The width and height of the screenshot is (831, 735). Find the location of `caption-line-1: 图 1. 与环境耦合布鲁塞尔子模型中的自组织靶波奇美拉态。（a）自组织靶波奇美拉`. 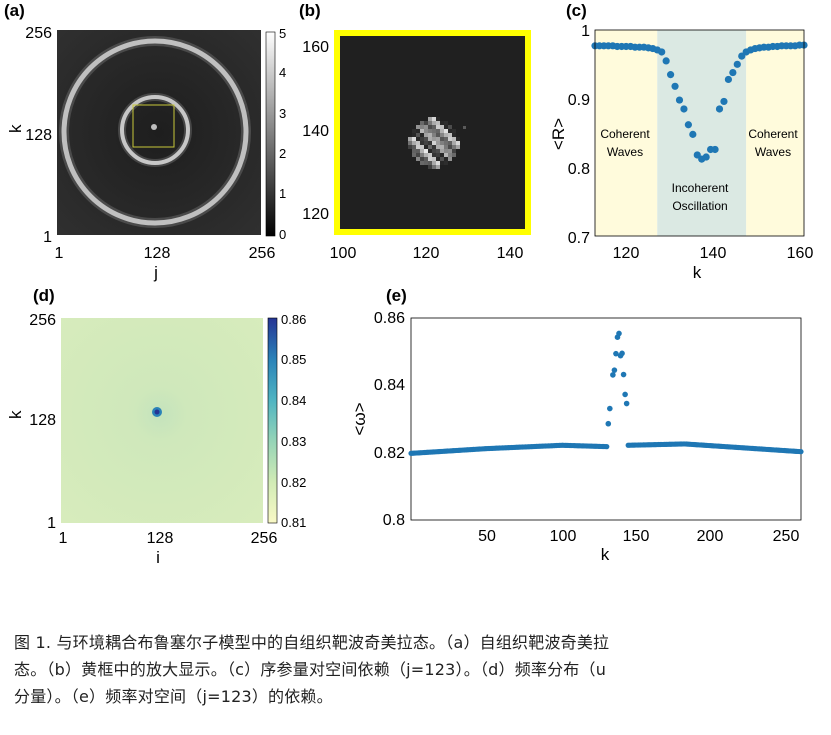

caption-line-1: 图 1. 与环境耦合布鲁塞尔子模型中的自组织靶波奇美拉态。（a）自组织靶波奇美拉 is located at coordinates (312, 642).